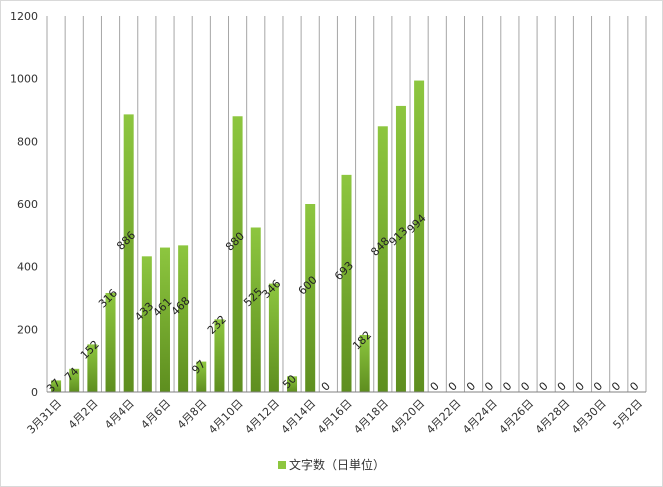  What do you see at coordinates (517, 417) in the screenshot?
I see `x-tick-label: 4月26日` at bounding box center [517, 417].